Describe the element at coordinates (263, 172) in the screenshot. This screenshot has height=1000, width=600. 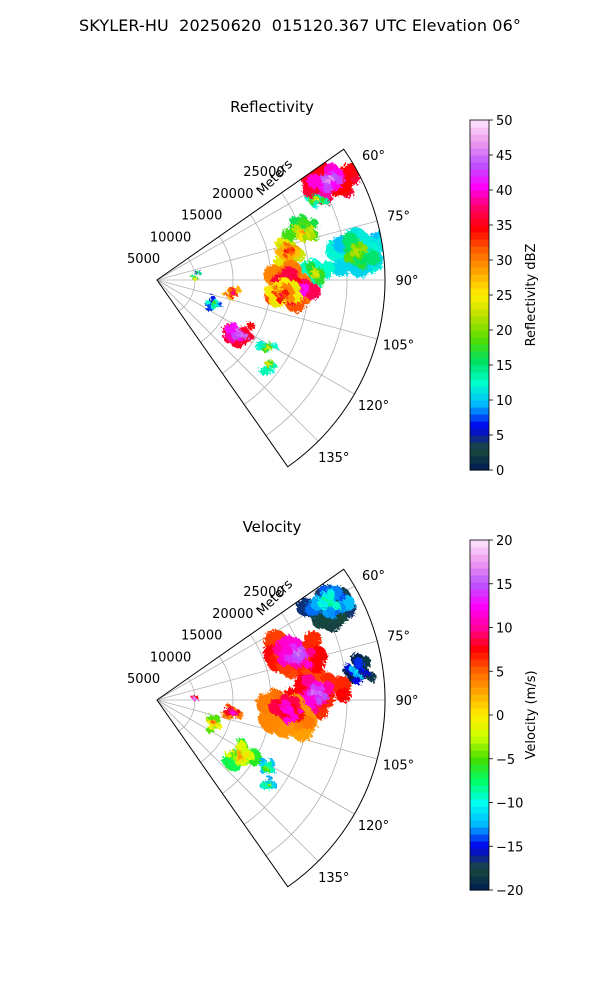
I see `radial-tick-label: 25000` at that location.